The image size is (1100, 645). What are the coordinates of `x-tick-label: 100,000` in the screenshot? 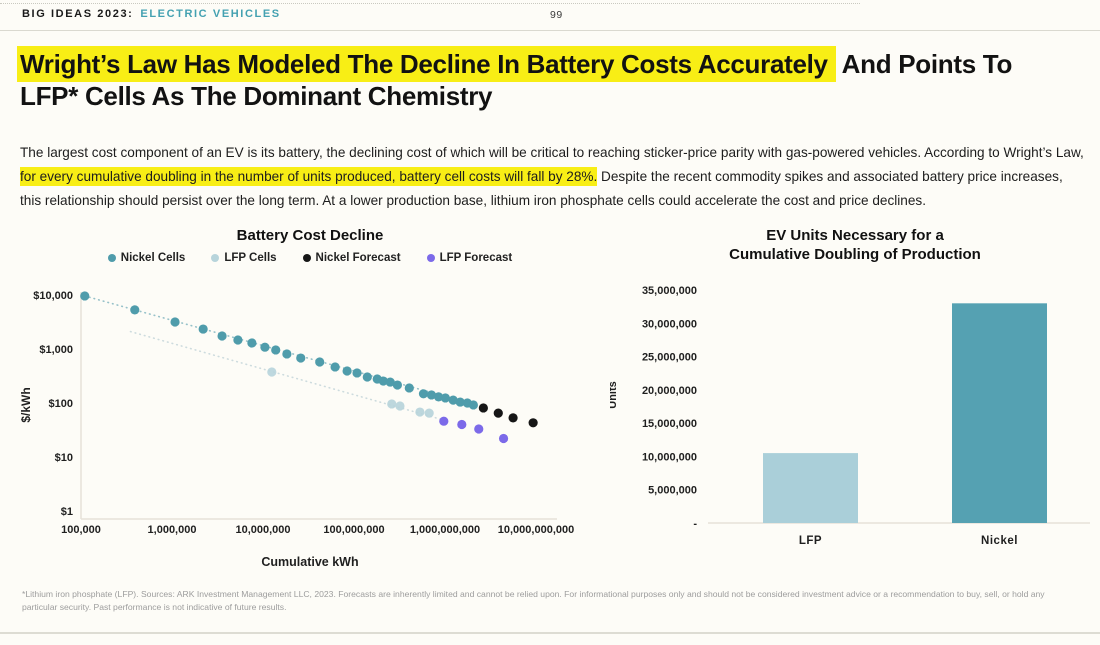 It's located at (81, 530).